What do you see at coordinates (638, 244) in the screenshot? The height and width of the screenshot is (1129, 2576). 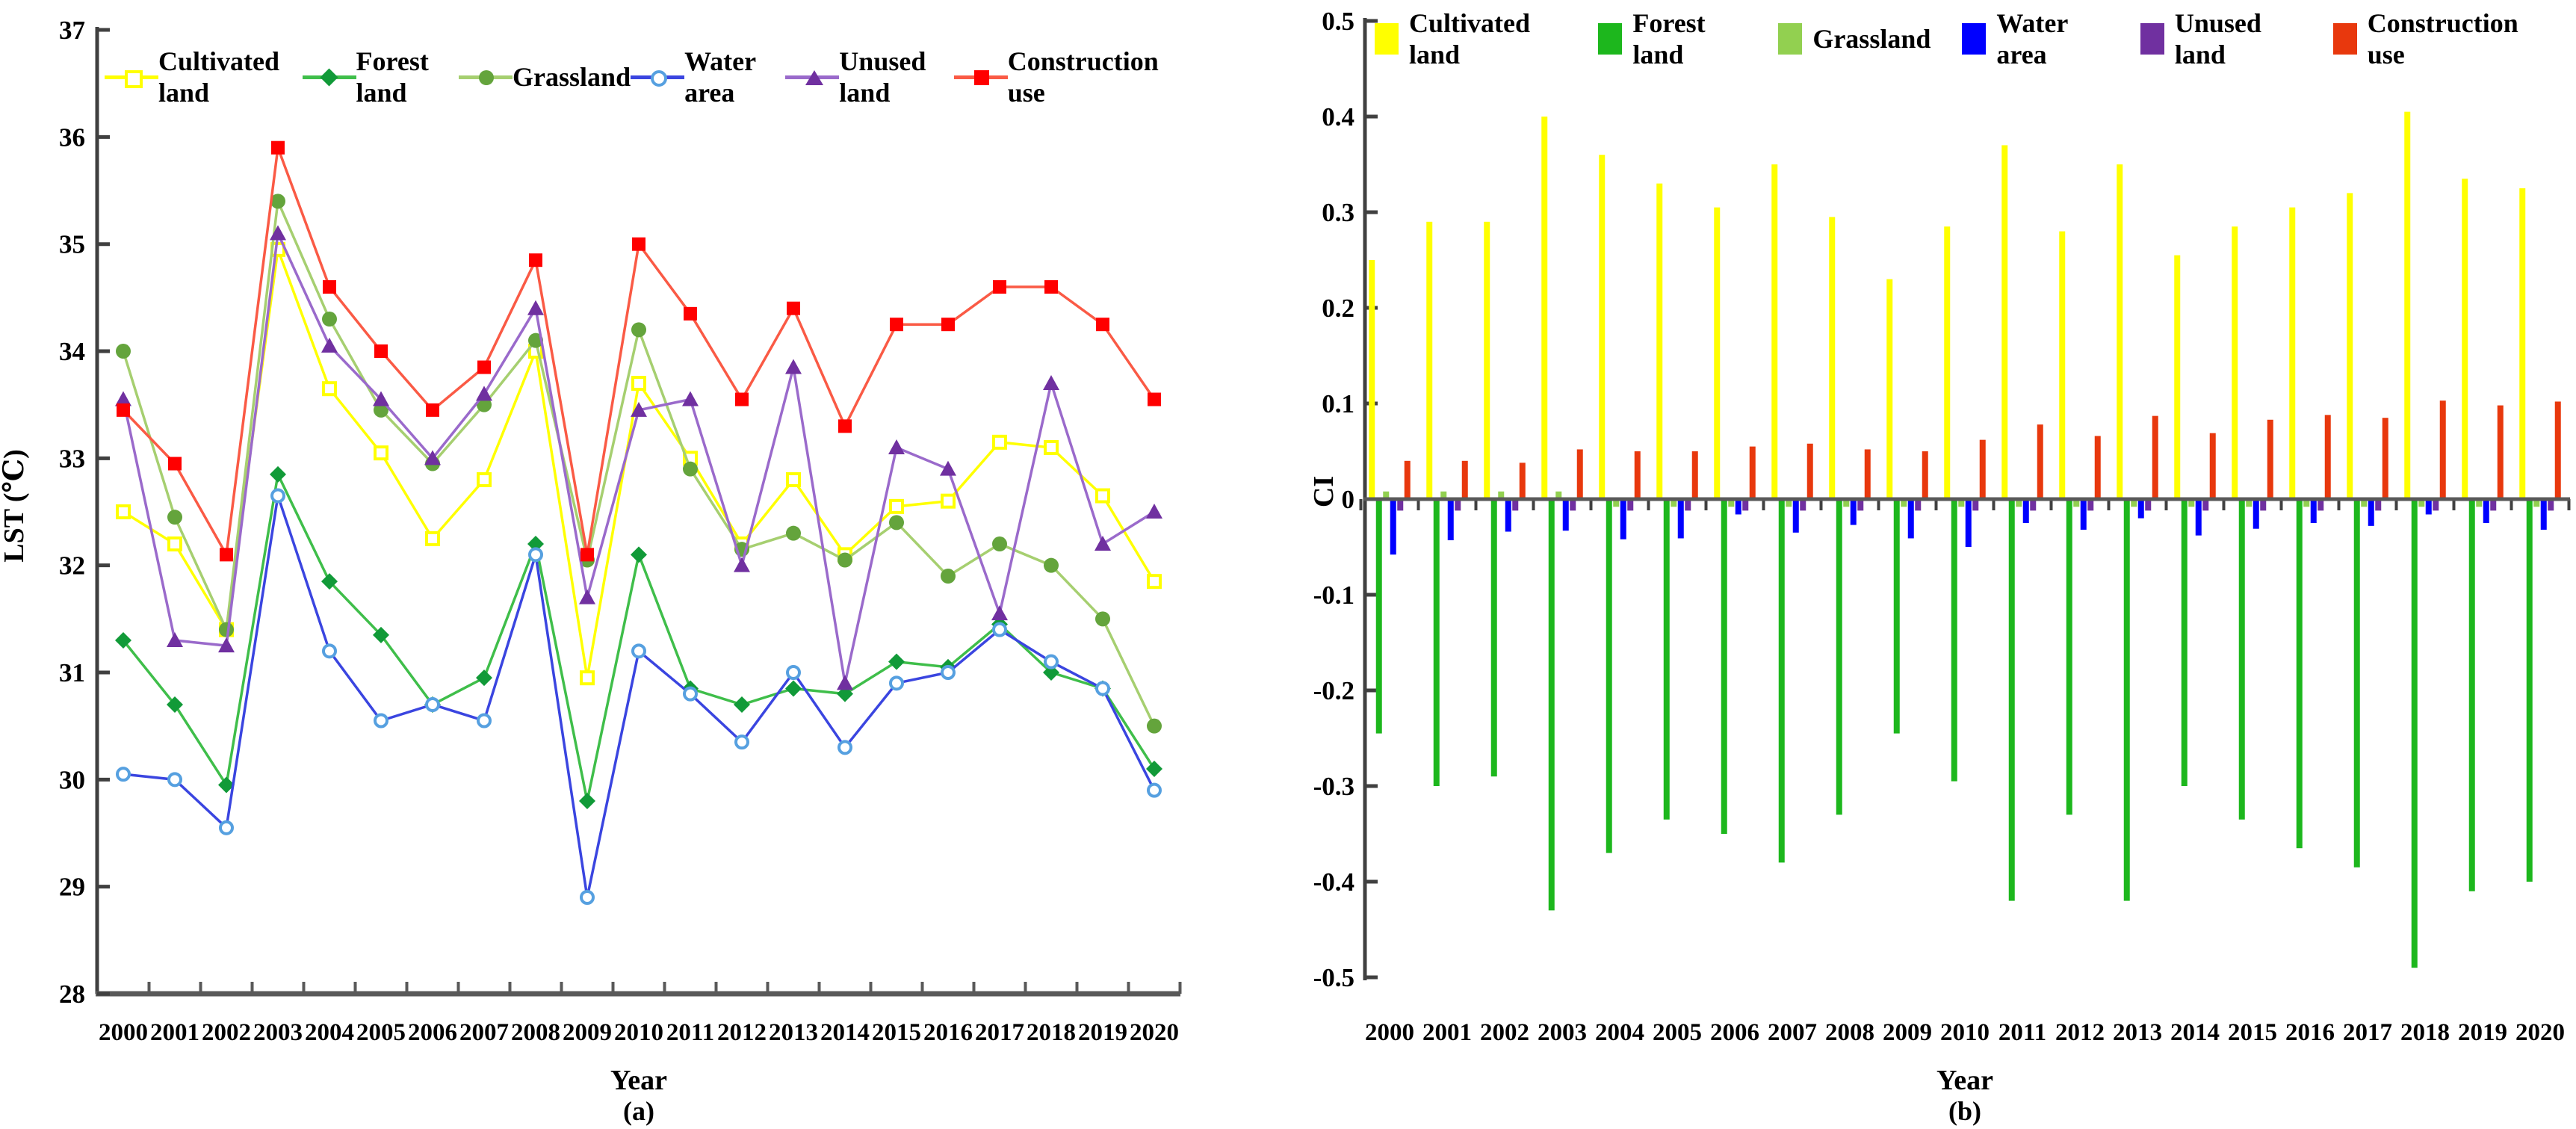 I see `point-construction-use-2010` at bounding box center [638, 244].